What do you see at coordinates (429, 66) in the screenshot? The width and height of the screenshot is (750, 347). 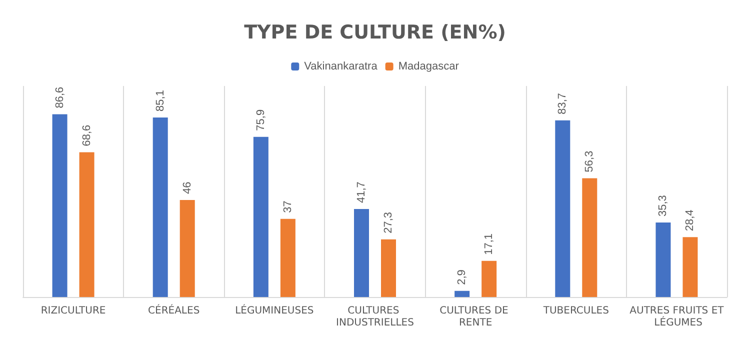 I see `legend-label: Madagascar` at bounding box center [429, 66].